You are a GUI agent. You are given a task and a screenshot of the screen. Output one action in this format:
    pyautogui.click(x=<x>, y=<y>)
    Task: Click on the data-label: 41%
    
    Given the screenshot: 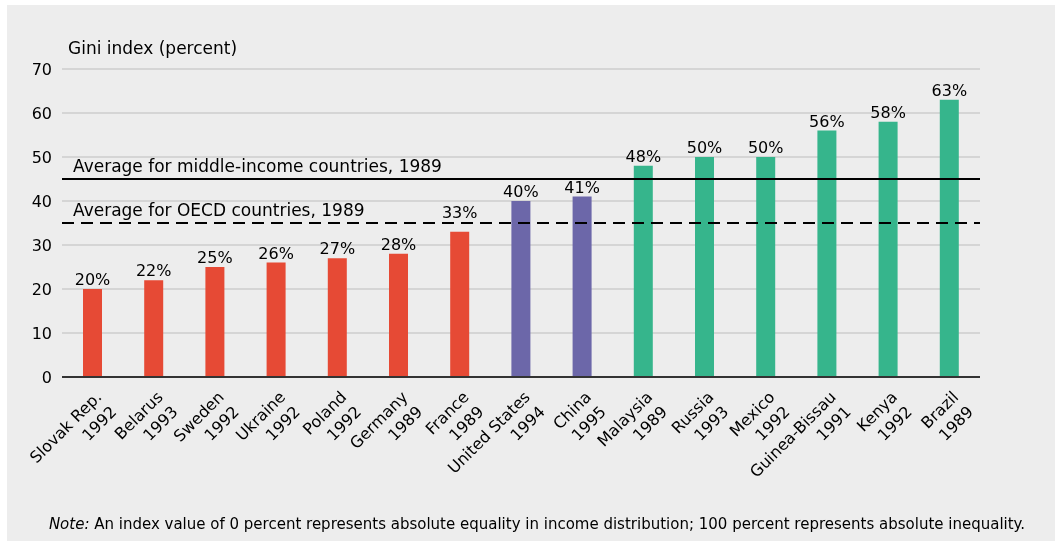 What is the action you would take?
    pyautogui.click(x=582, y=187)
    